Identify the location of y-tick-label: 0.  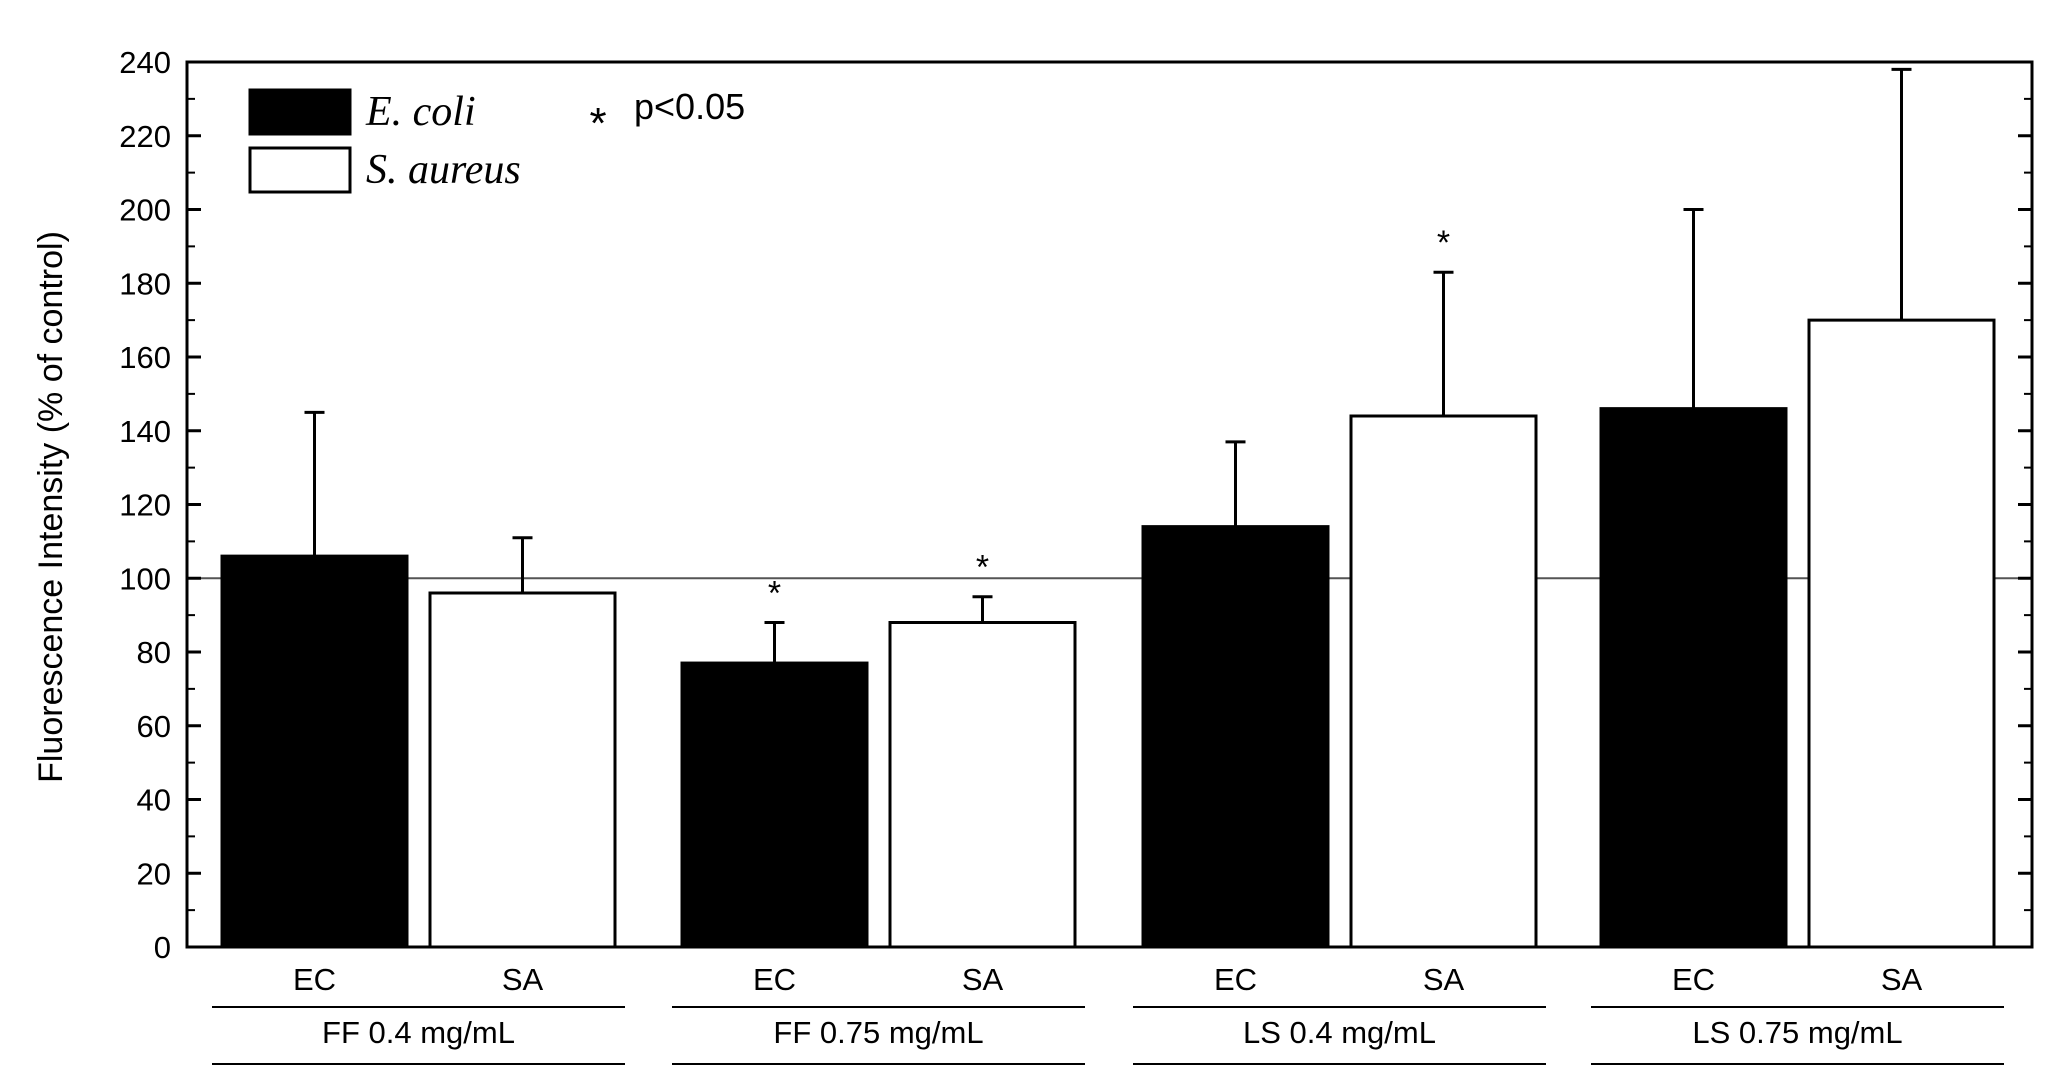
(162, 947).